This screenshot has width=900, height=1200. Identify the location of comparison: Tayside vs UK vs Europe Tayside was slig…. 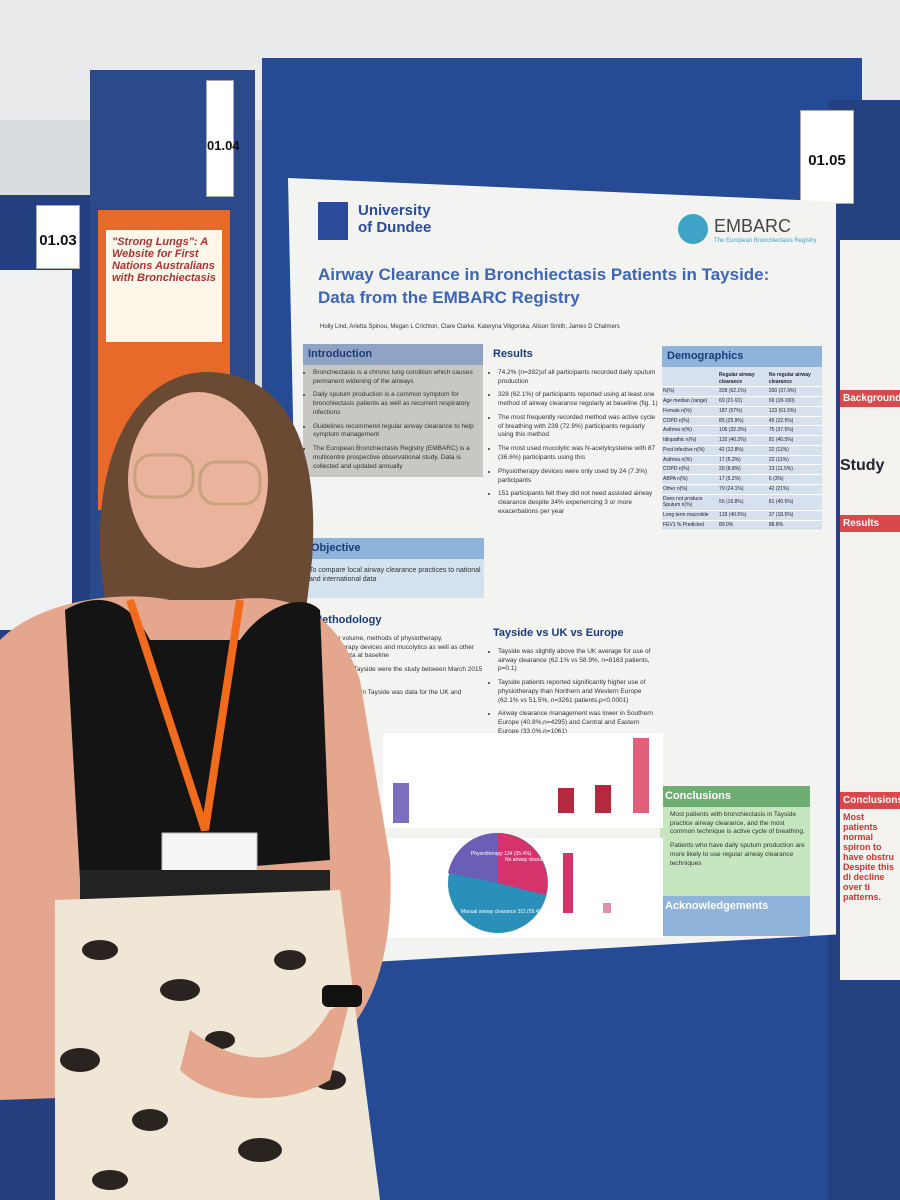
(573, 682).